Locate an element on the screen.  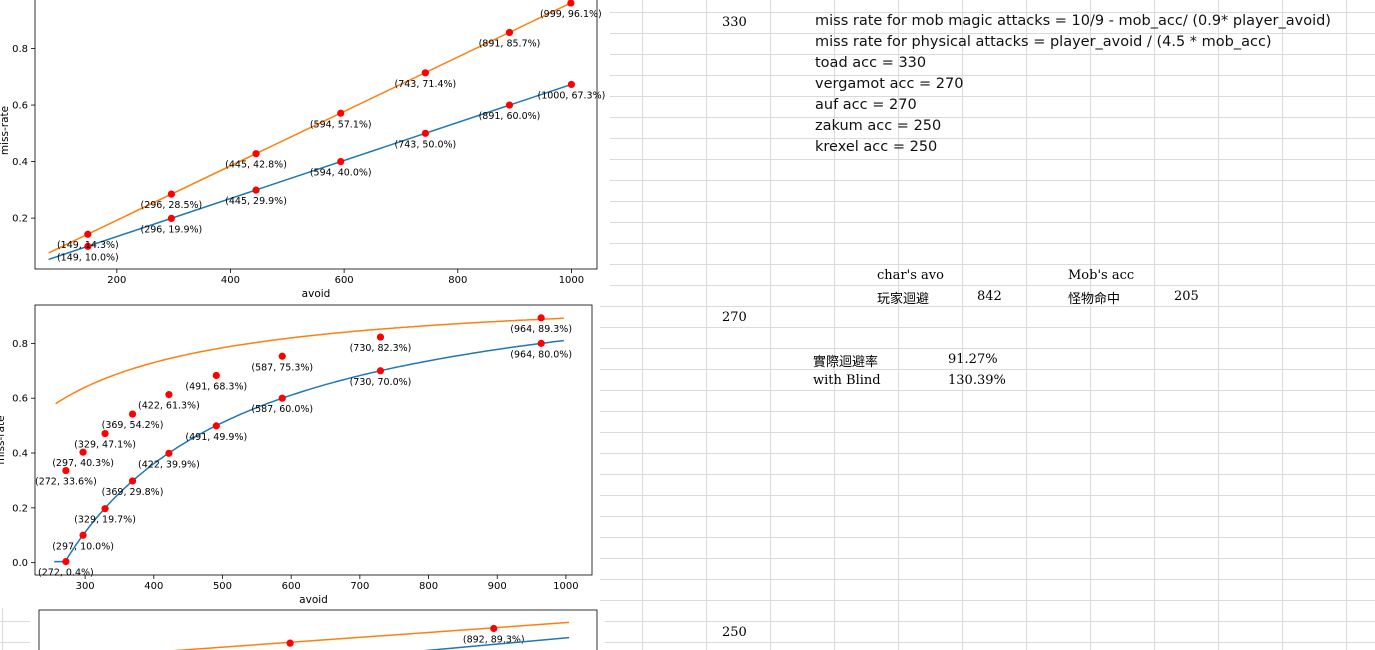
data-label-orange: (730, 82.3%) is located at coordinates (381, 348).